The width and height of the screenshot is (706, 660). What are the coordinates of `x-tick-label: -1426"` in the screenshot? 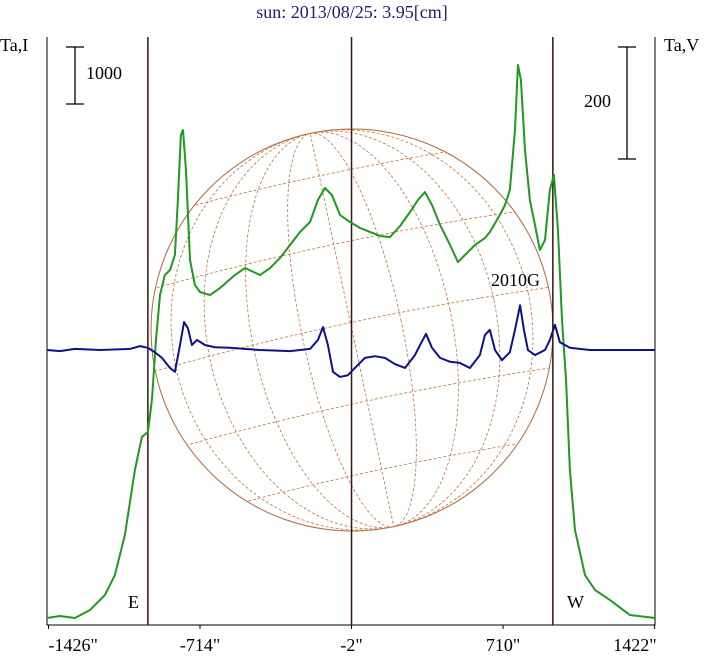 It's located at (72, 645).